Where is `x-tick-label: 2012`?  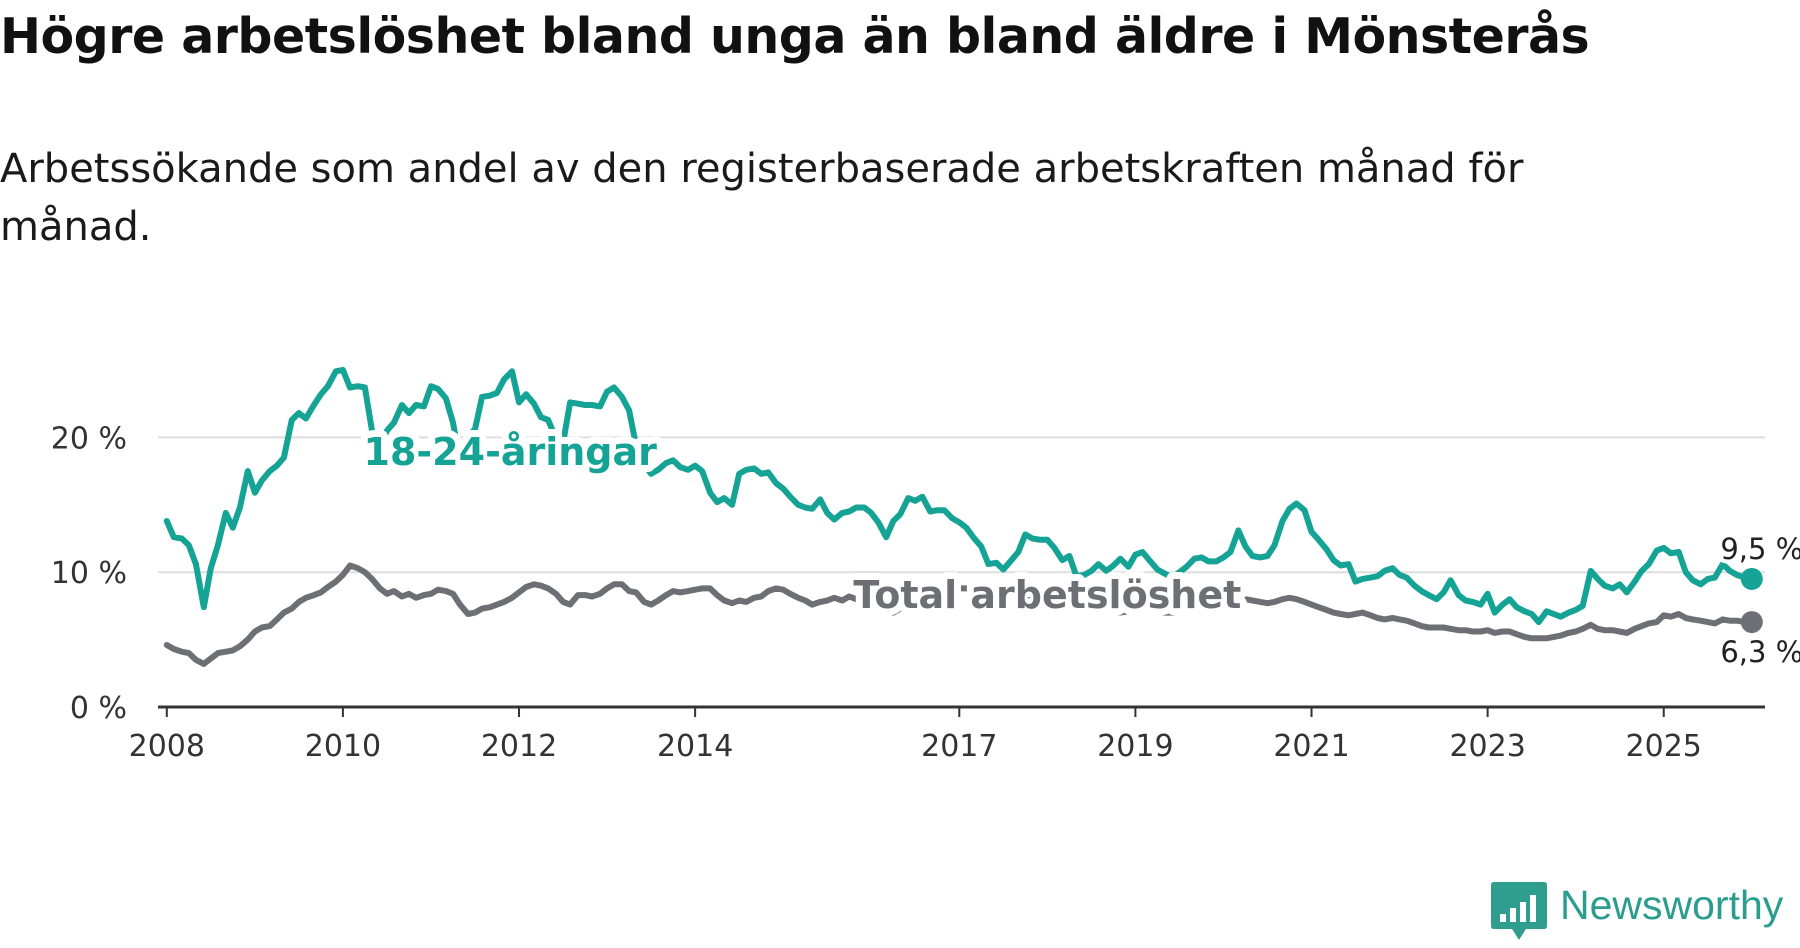 x-tick-label: 2012 is located at coordinates (519, 746).